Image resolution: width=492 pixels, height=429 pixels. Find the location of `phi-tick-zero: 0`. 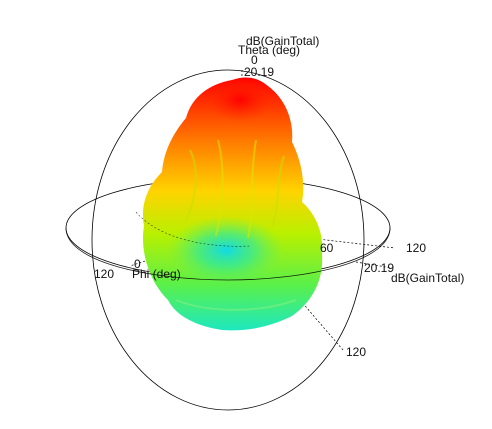

phi-tick-zero: 0 is located at coordinates (137, 264).